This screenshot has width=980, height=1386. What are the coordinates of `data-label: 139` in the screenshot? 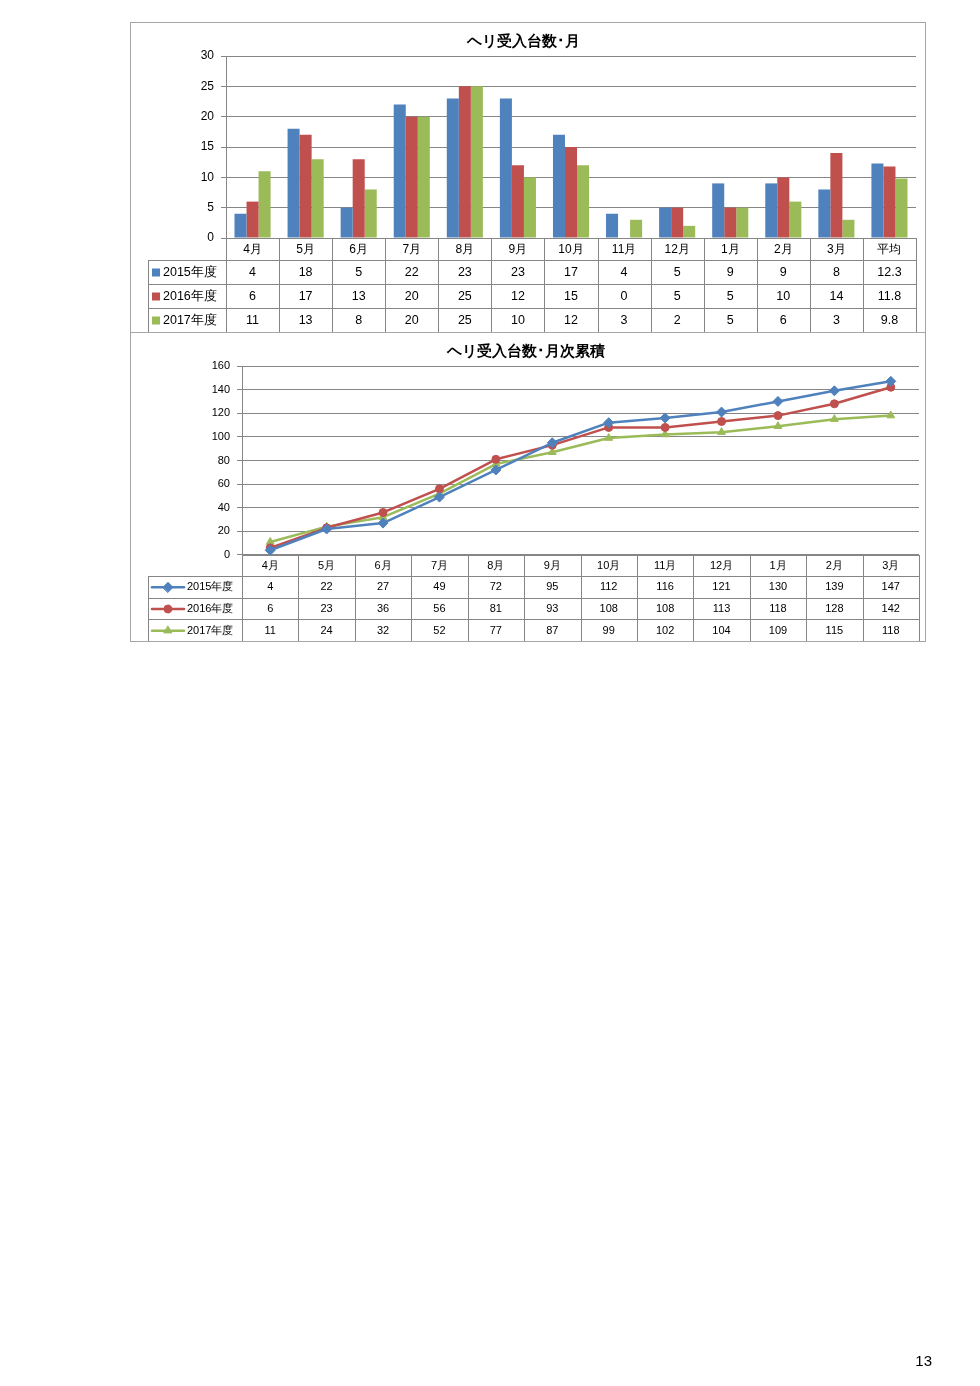 It's located at (834, 586).